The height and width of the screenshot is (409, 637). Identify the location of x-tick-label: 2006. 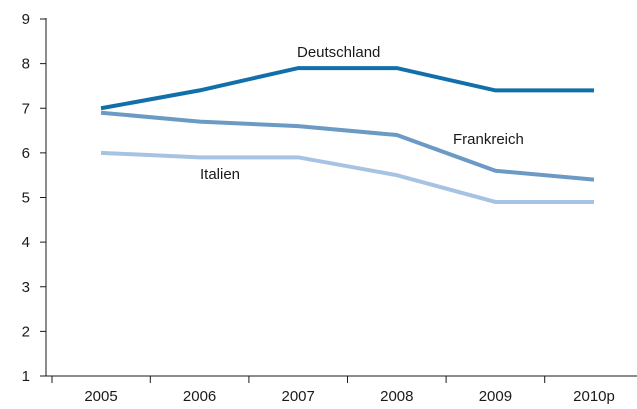
(199, 396).